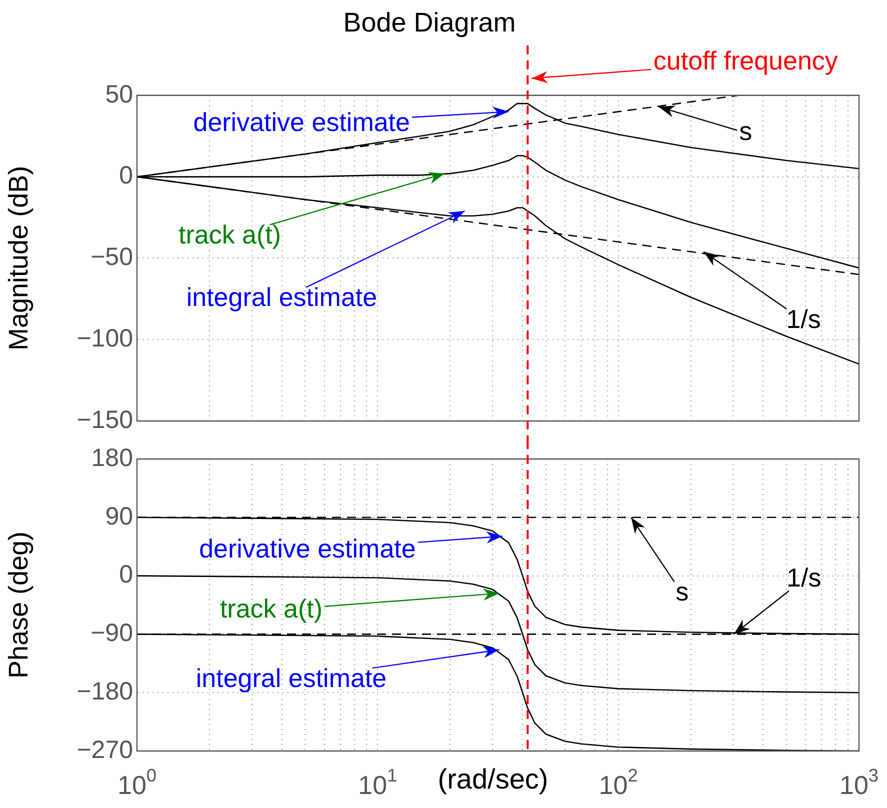  Describe the element at coordinates (119, 94) in the screenshot. I see `y-tick-label: 50` at that location.